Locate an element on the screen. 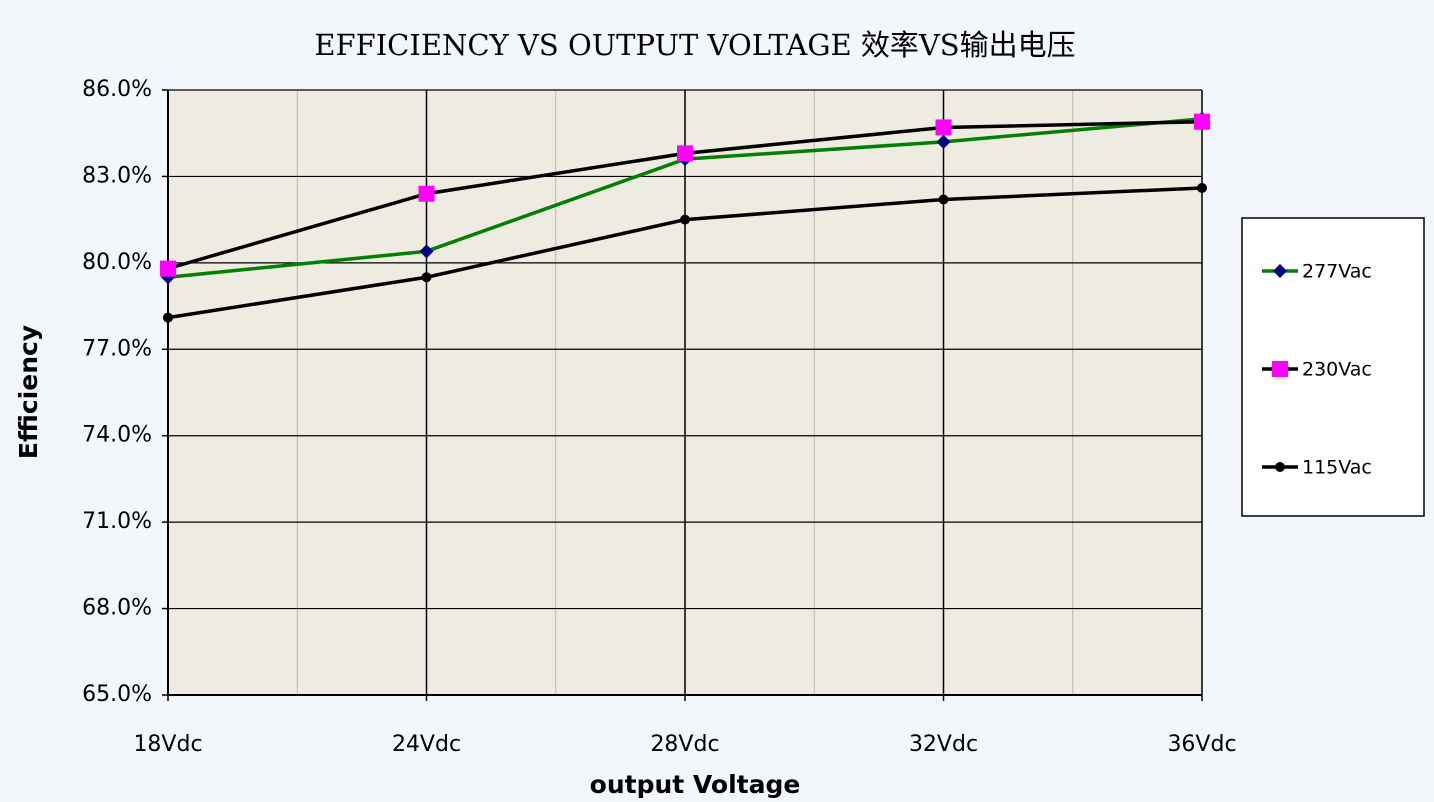 This screenshot has height=802, width=1434. legend-label: 277Vac is located at coordinates (1337, 272).